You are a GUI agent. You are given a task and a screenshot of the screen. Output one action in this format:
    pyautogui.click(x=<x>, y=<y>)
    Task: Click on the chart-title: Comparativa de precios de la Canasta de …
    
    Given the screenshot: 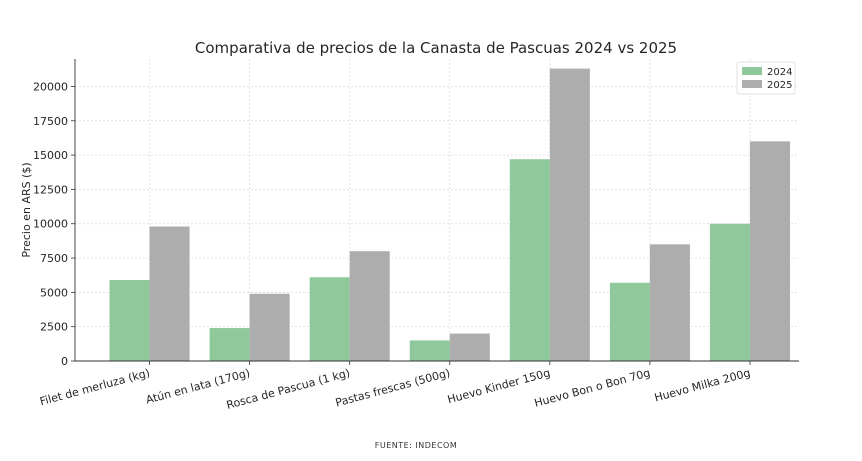 What is the action you would take?
    pyautogui.click(x=436, y=48)
    